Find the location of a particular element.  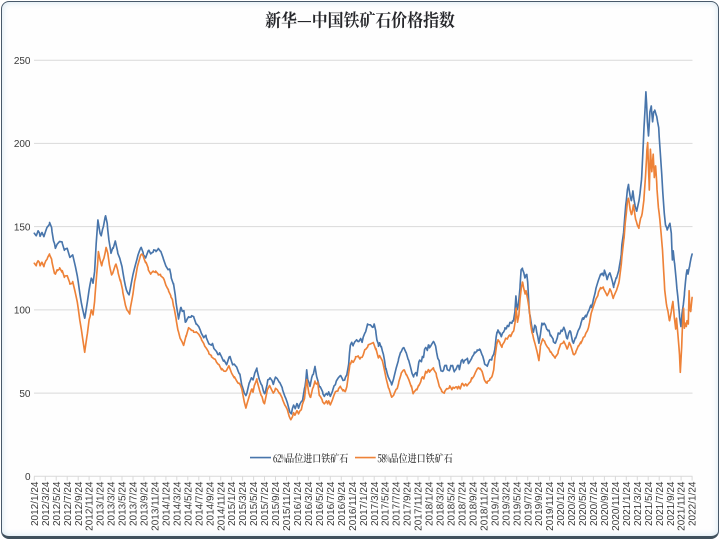

svg-text: 2018/5/24 is located at coordinates (452, 503).